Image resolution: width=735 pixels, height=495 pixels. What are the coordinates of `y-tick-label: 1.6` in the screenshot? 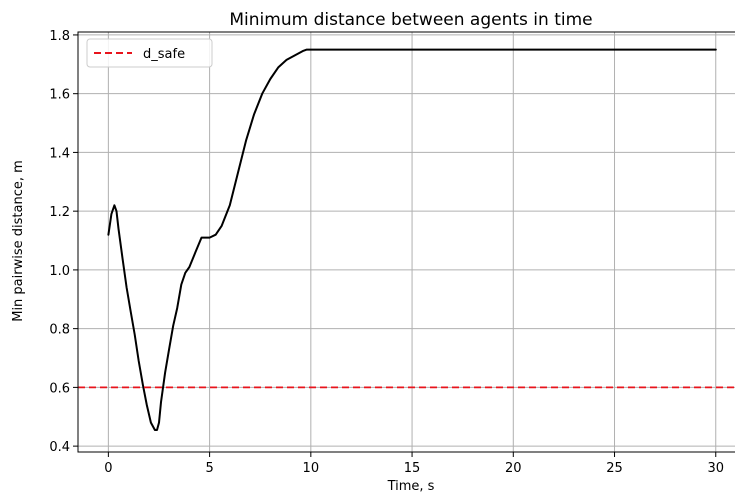 It's located at (59, 95).